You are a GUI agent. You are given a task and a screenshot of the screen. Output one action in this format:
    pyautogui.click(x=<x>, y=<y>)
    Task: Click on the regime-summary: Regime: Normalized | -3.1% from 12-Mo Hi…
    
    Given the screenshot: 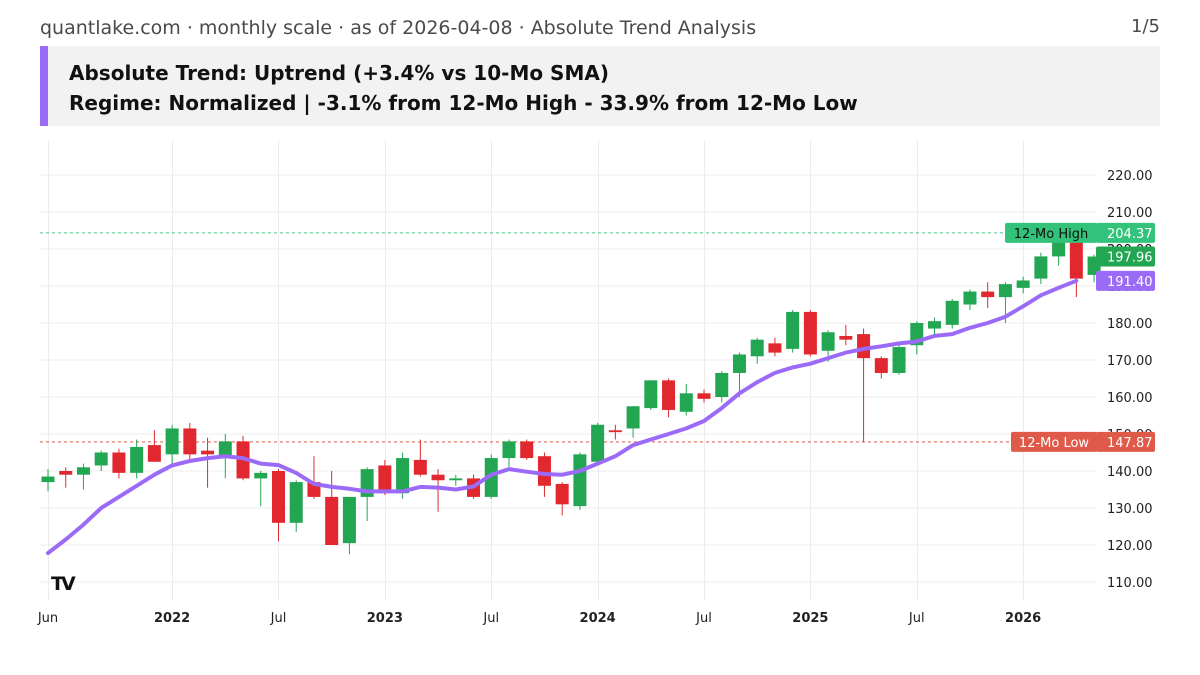 What is the action you would take?
    pyautogui.click(x=463, y=103)
    